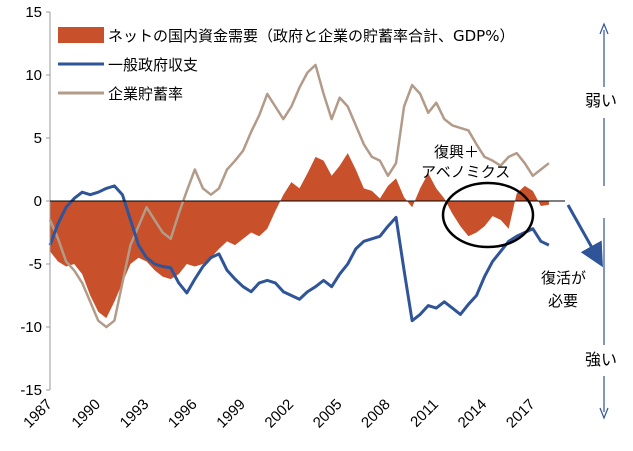  Describe the element at coordinates (424, 413) in the screenshot. I see `x-tick-label: 2011` at that location.